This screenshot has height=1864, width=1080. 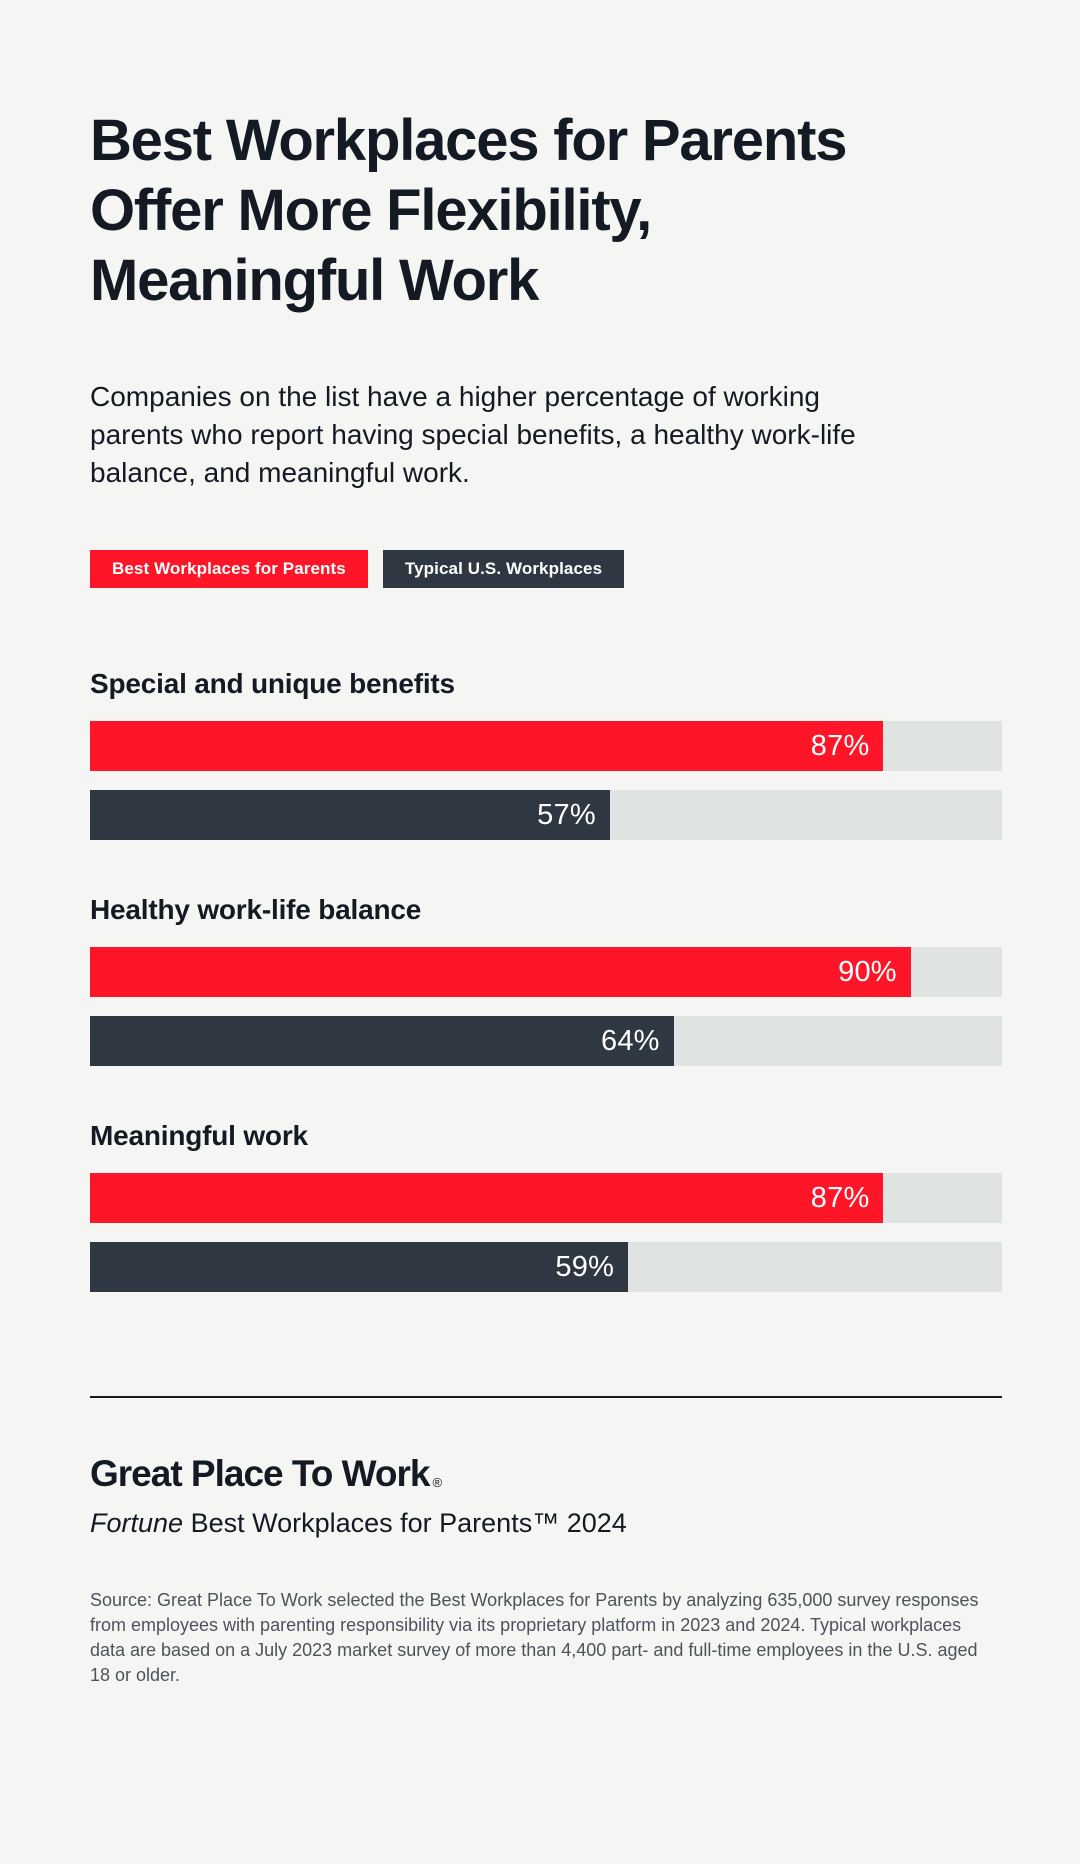 I want to click on page-title-line: Offer More Flexibility,, so click(x=371, y=210).